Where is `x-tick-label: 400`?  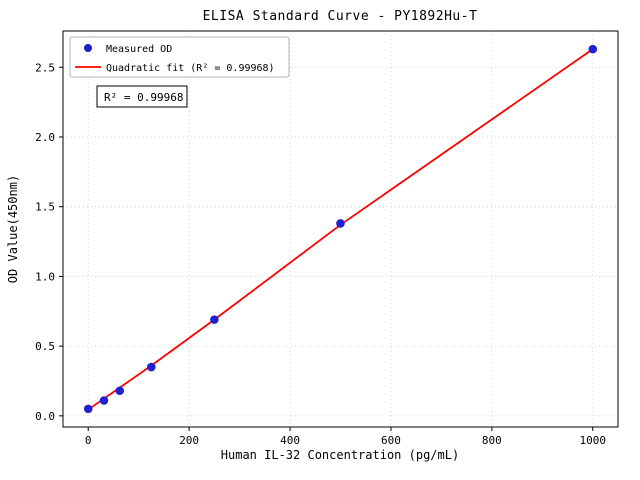 x-tick-label: 400 is located at coordinates (290, 440).